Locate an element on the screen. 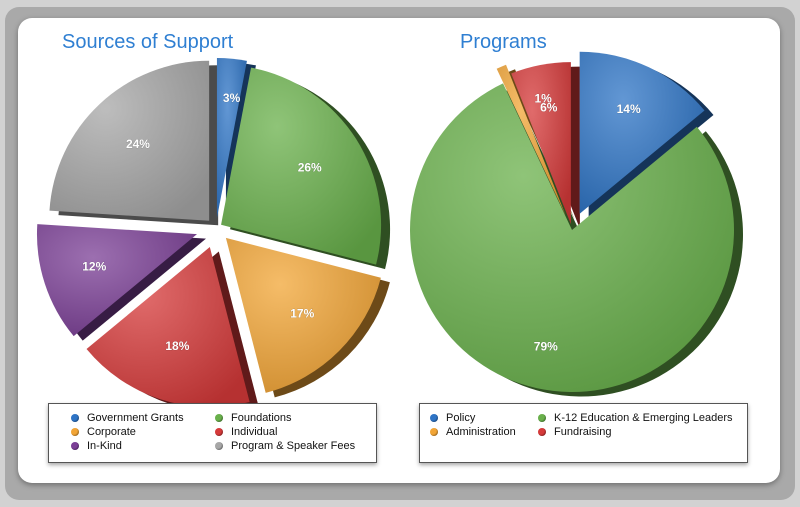 The image size is (800, 507). legend-item-fundraising: Fundraising is located at coordinates (574, 432).